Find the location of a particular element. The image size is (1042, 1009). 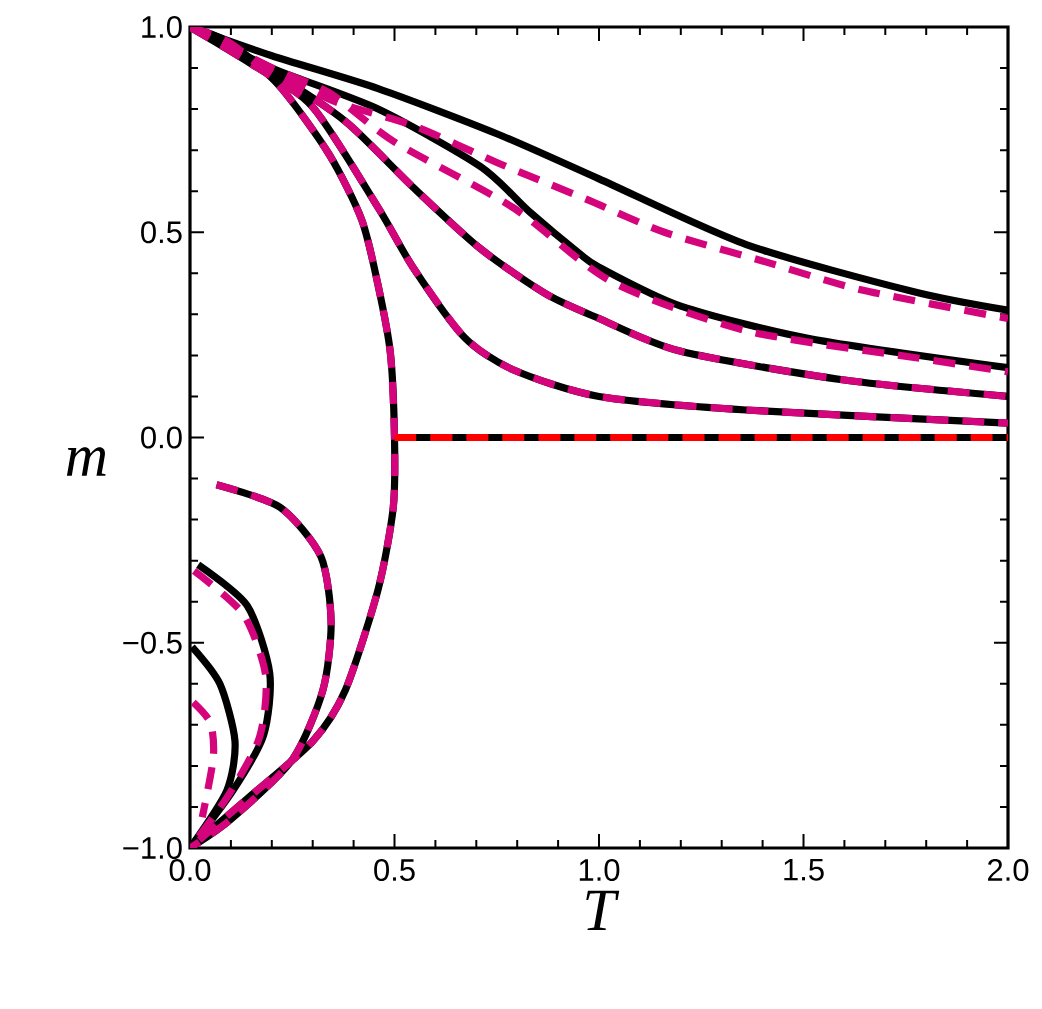

y-tick-label: −1.0 is located at coordinates (152, 848).